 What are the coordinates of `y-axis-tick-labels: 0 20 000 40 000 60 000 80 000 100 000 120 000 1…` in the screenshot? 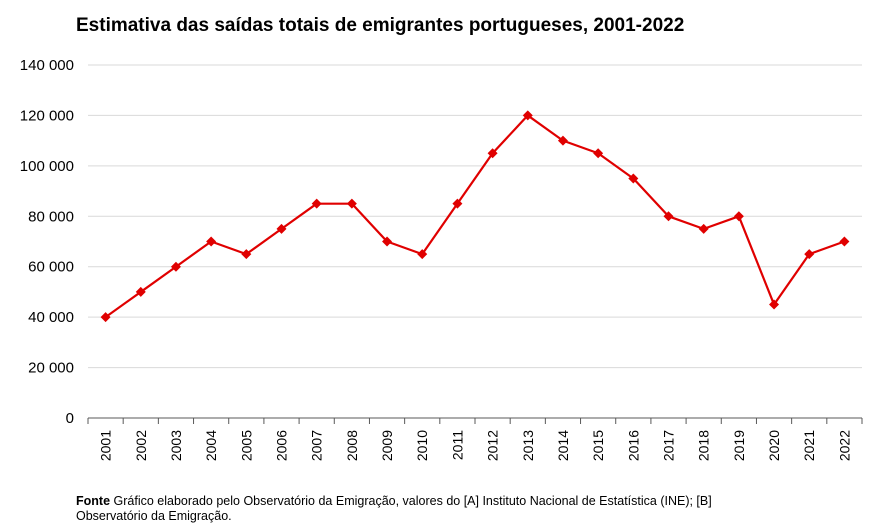 It's located at (47, 242).